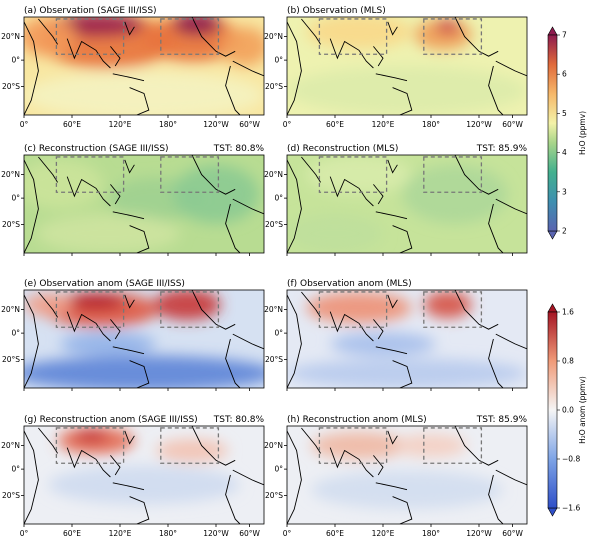  Describe the element at coordinates (564, 191) in the screenshot. I see `colorbar-tick-label: 3` at that location.